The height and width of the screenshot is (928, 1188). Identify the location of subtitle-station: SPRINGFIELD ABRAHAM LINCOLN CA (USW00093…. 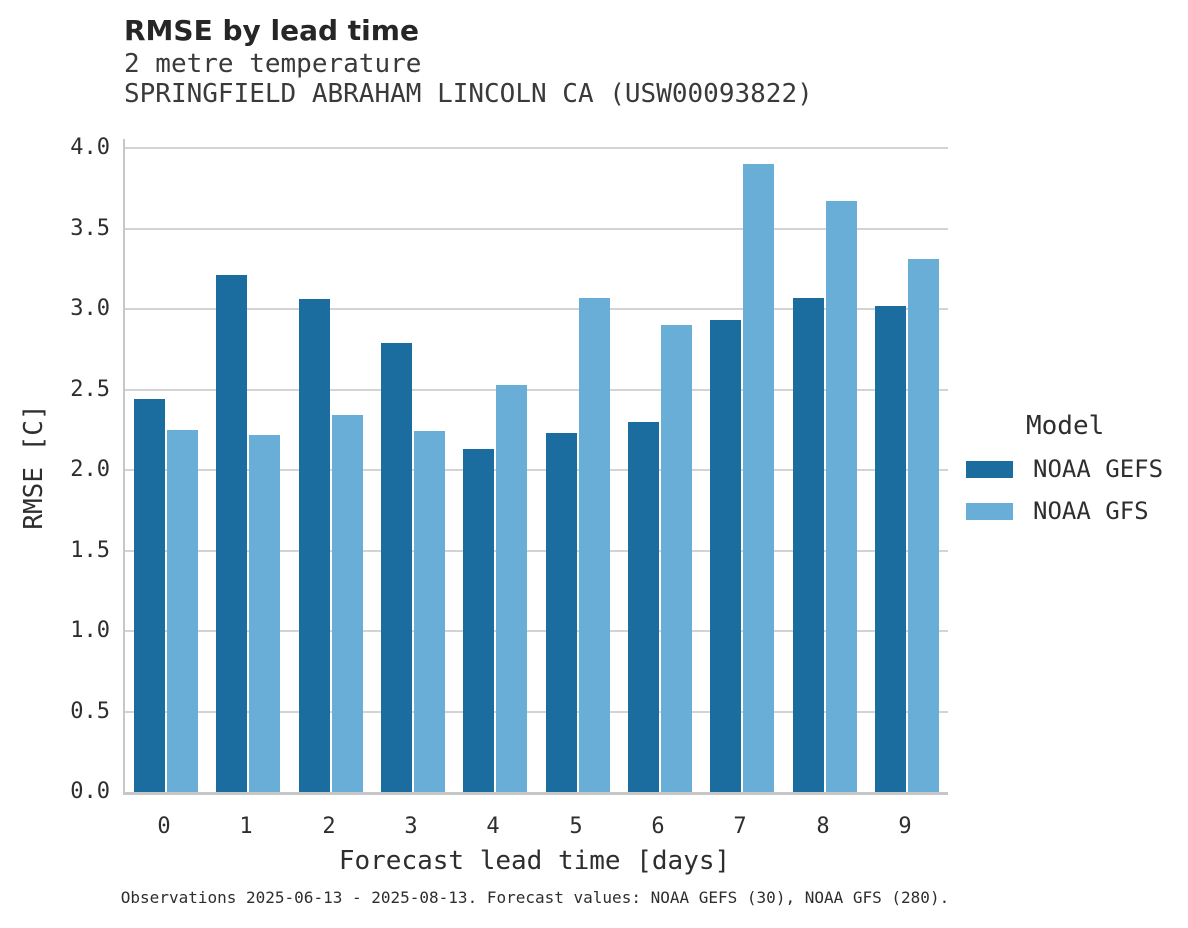
(468, 93).